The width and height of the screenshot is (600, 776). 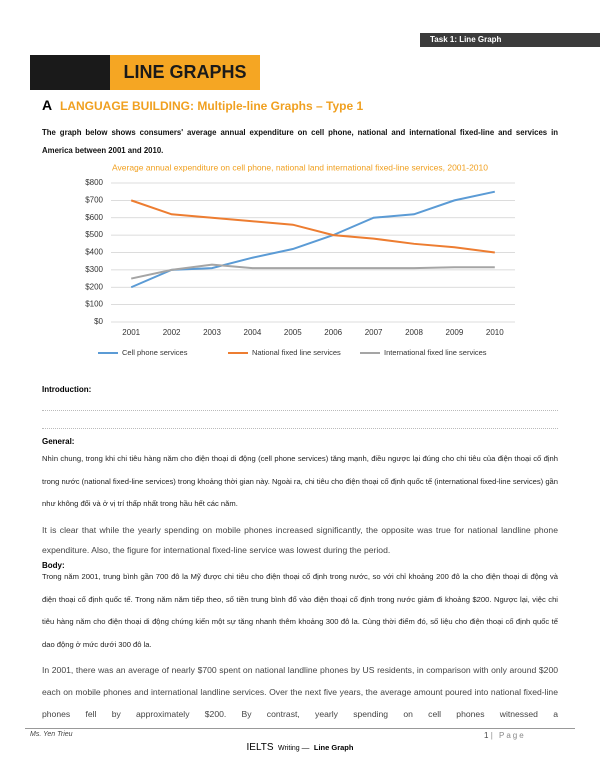 What do you see at coordinates (67, 389) in the screenshot?
I see `introduction-label: Introduction:` at bounding box center [67, 389].